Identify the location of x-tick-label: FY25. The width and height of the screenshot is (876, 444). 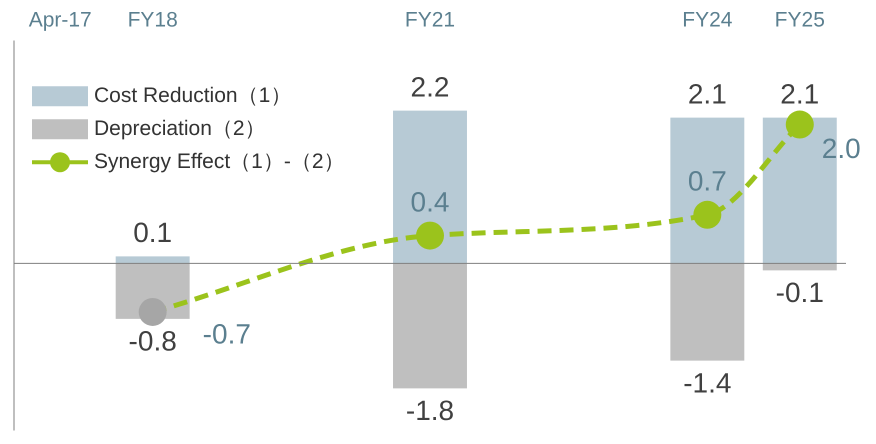
(799, 20).